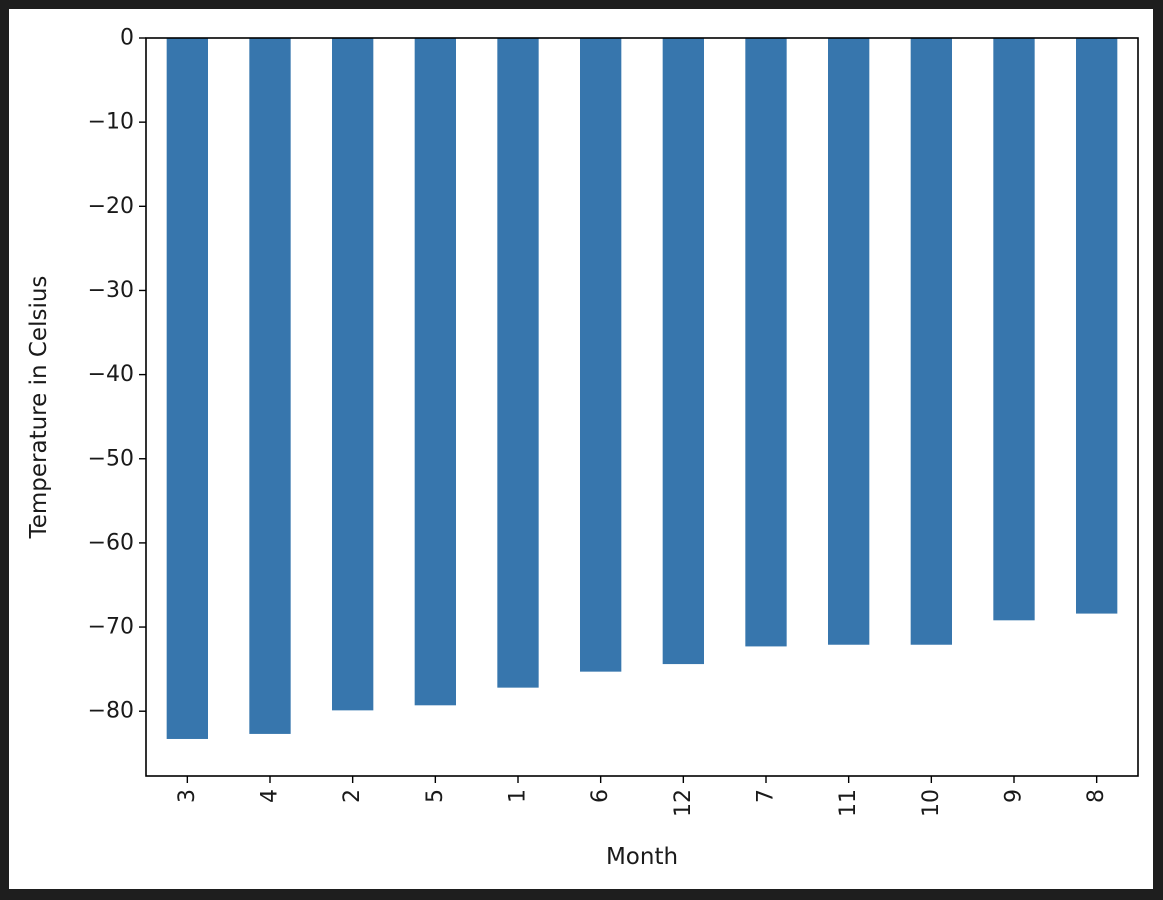  I want to click on x-tick-label: 9, so click(1014, 796).